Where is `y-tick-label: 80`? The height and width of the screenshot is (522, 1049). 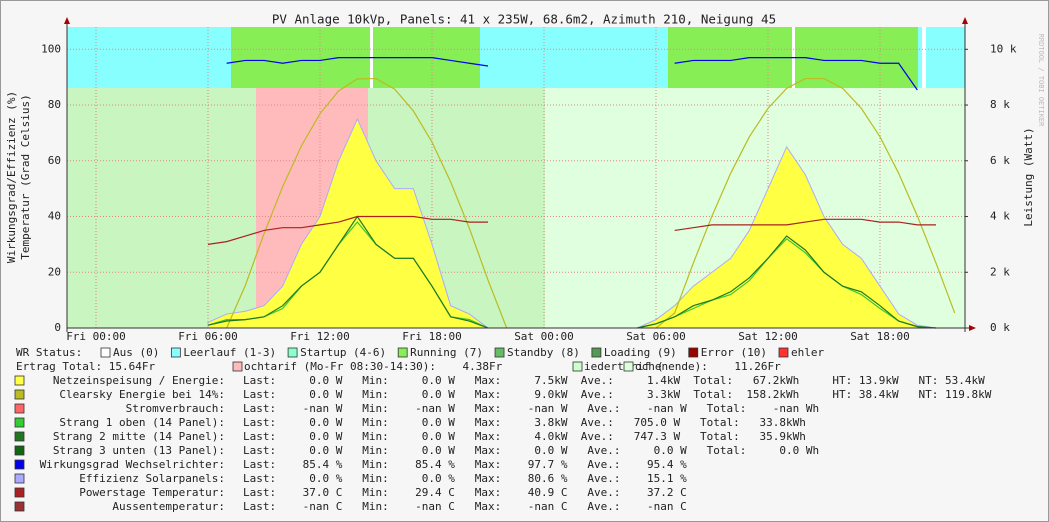 y-tick-label: 80 is located at coordinates (54, 104).